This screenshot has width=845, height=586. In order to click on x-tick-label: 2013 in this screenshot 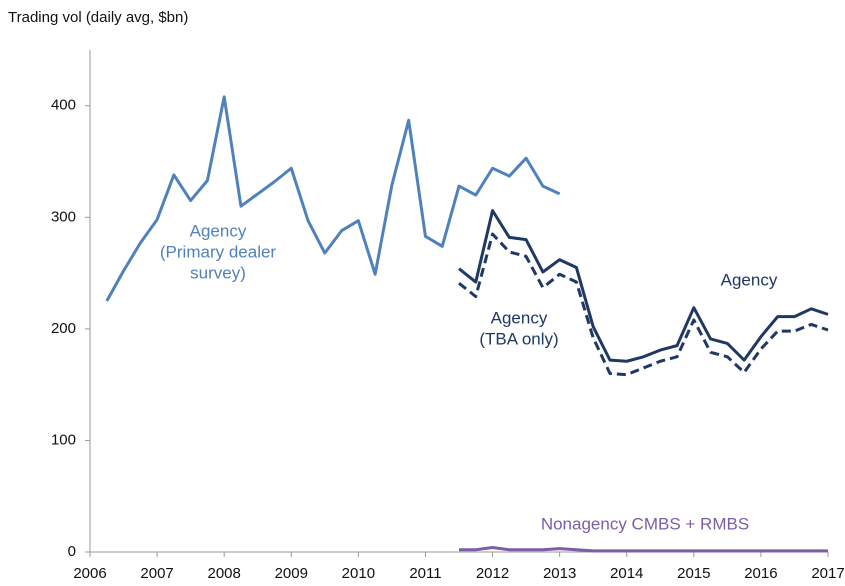, I will do `click(559, 573)`.